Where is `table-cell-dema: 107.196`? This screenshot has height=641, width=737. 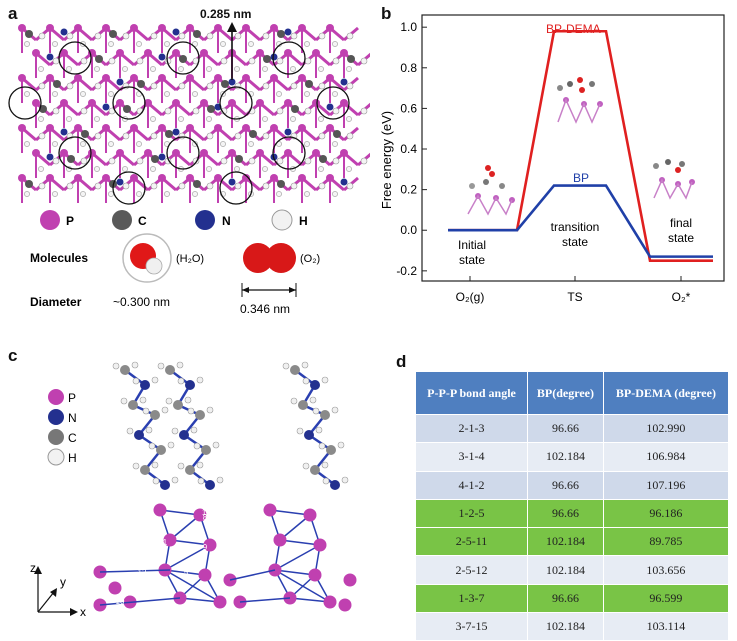 table-cell-dema: 107.196 is located at coordinates (666, 485).